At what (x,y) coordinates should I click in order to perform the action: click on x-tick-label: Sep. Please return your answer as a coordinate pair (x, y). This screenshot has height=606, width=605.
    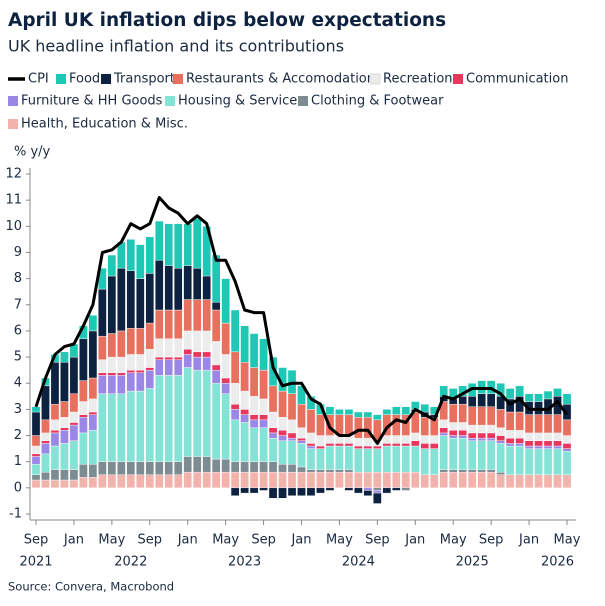
    Looking at the image, I should click on (36, 540).